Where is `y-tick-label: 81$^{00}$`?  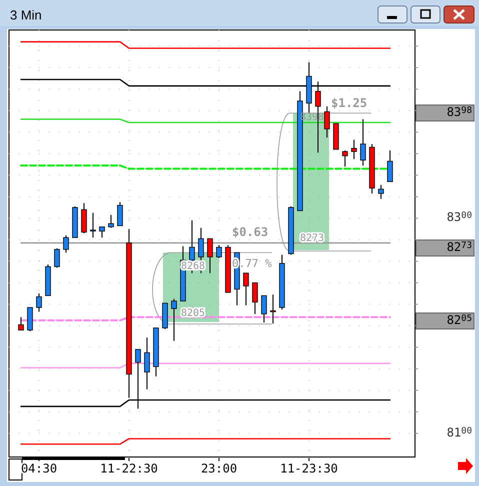 y-tick-label: 81$^{00}$ is located at coordinates (459, 433).